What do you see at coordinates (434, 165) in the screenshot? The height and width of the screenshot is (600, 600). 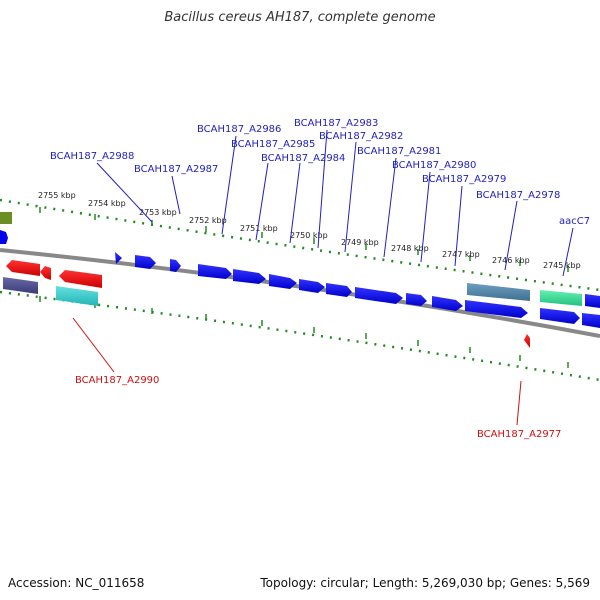 I see `gene-label-bcah187-a2980: BCAH187_A2980` at bounding box center [434, 165].